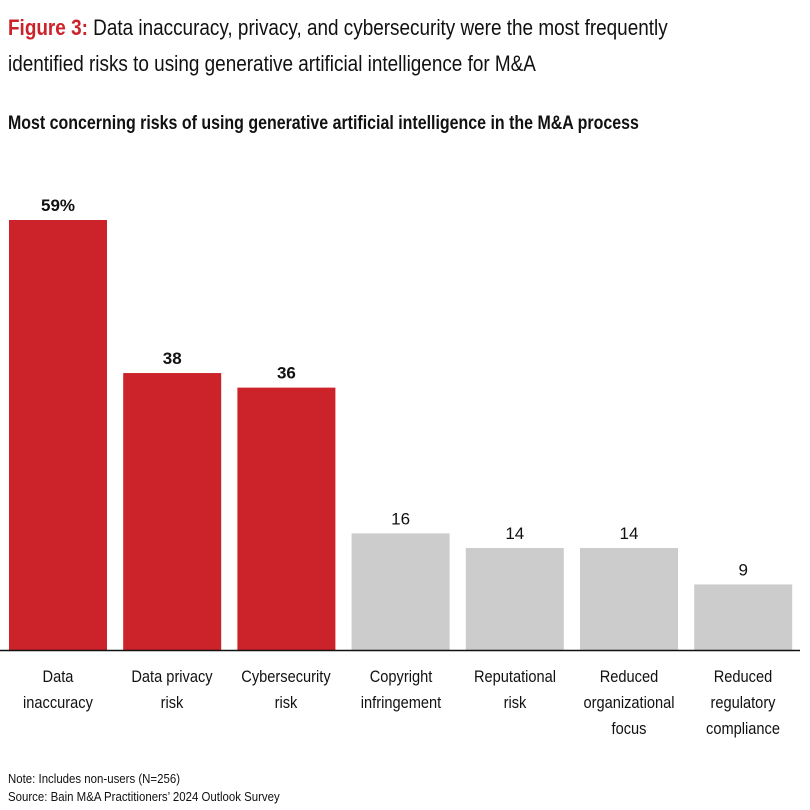 Image resolution: width=810 pixels, height=810 pixels. What do you see at coordinates (400, 676) in the screenshot?
I see `category-label-3-line-0: Copyright` at bounding box center [400, 676].